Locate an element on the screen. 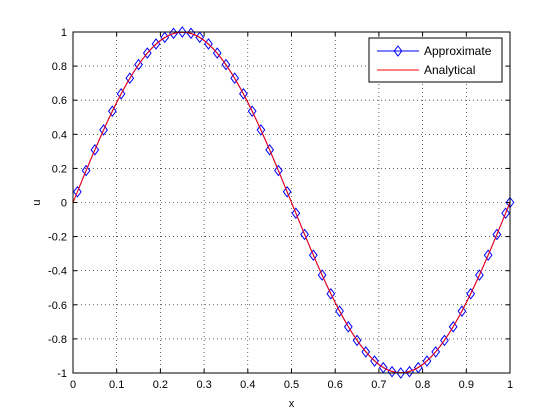 This screenshot has width=560, height=420. legend-marker-approximate is located at coordinates (398, 51).